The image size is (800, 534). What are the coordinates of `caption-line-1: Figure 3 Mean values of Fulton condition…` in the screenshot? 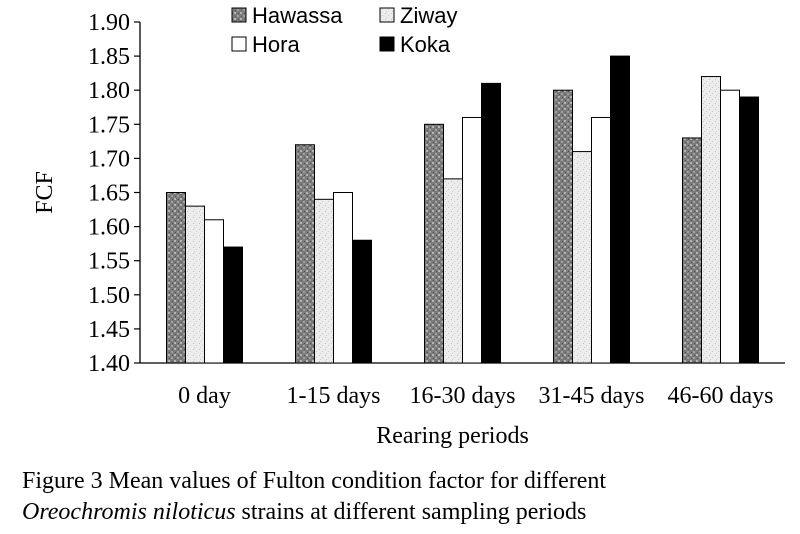 It's located at (314, 481).